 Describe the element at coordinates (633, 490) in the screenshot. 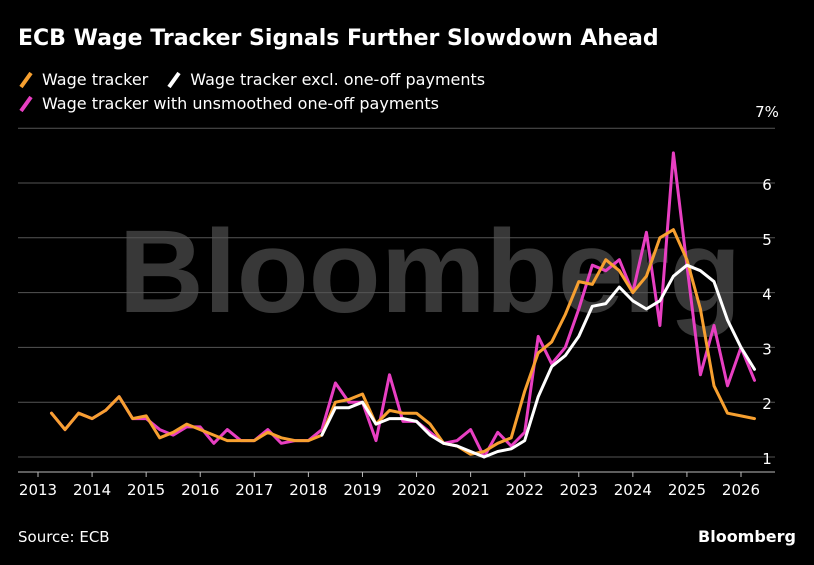

I see `x-tick-label: 2024` at that location.